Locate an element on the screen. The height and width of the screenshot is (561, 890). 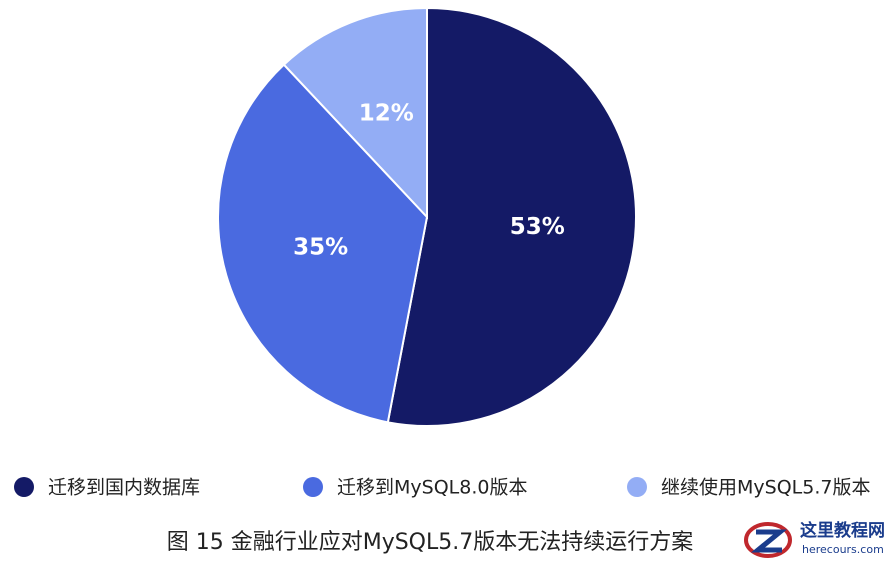
chart-title: 图 15 金融行业应对MySQL5.7版本无法持续运行方案 is located at coordinates (430, 542).